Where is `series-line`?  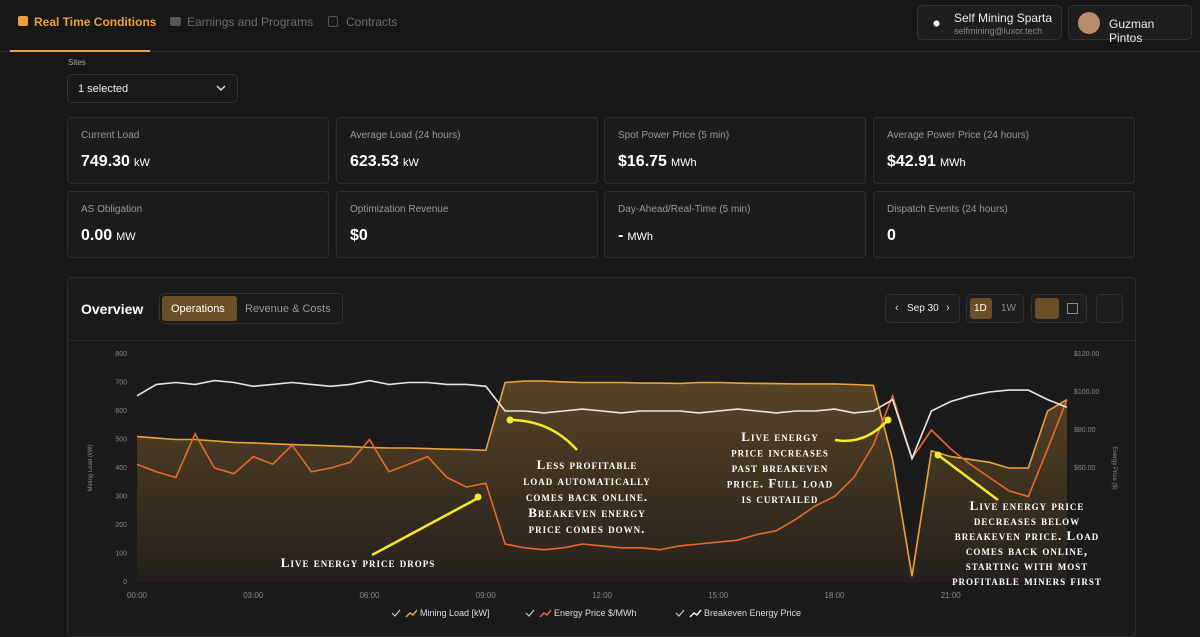 series-line is located at coordinates (602, 420).